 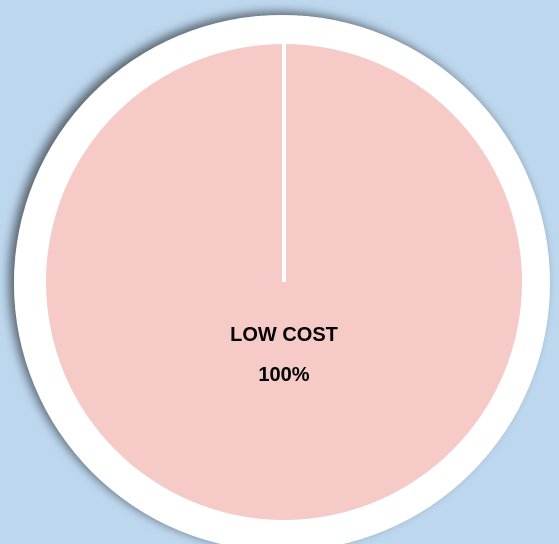 I want to click on slice-label: LOW COST, so click(x=284, y=335).